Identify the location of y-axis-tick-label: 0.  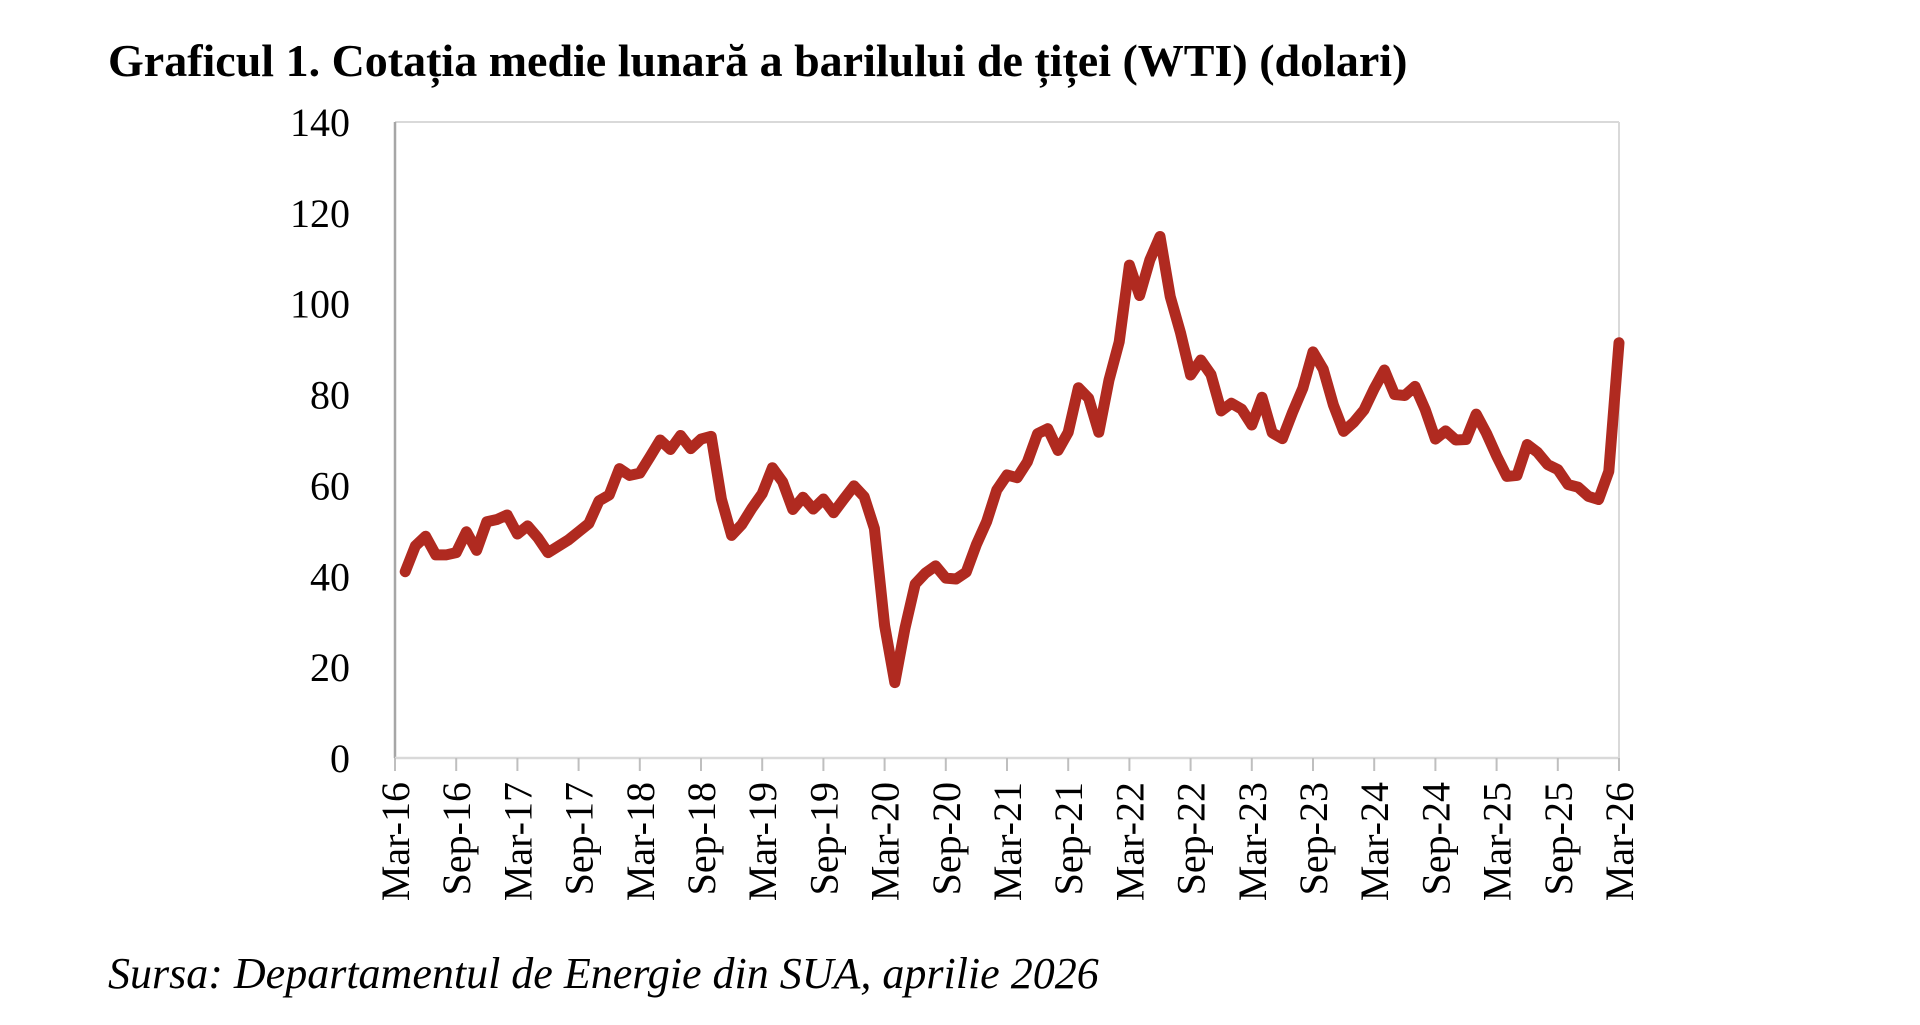
(340, 758).